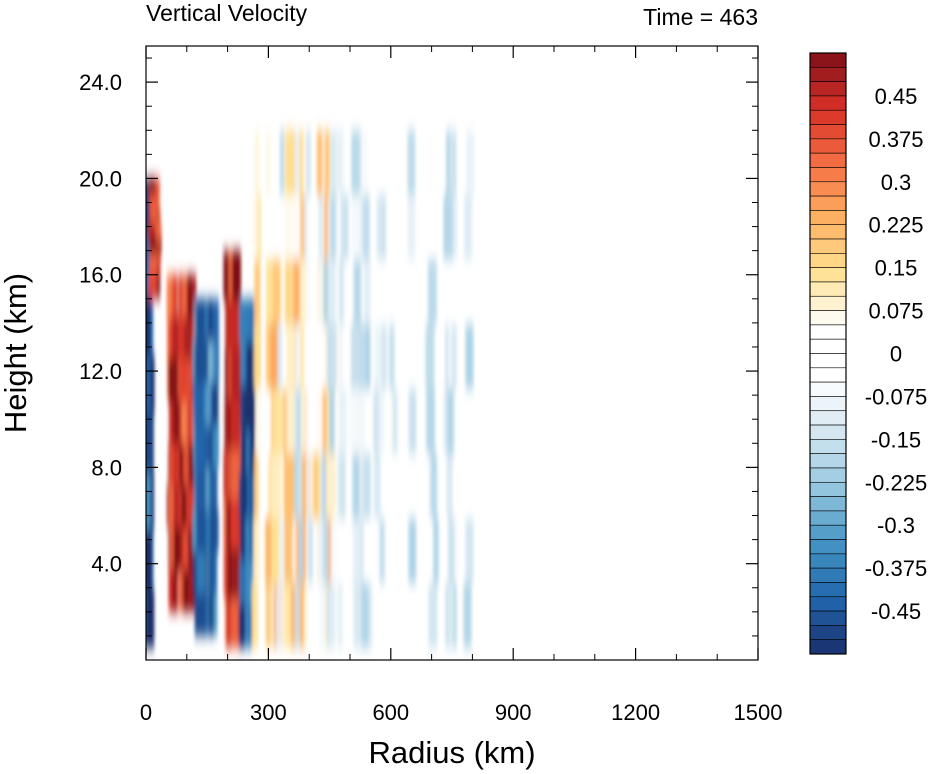  Describe the element at coordinates (896, 611) in the screenshot. I see `colorbar-label: -0.45` at that location.